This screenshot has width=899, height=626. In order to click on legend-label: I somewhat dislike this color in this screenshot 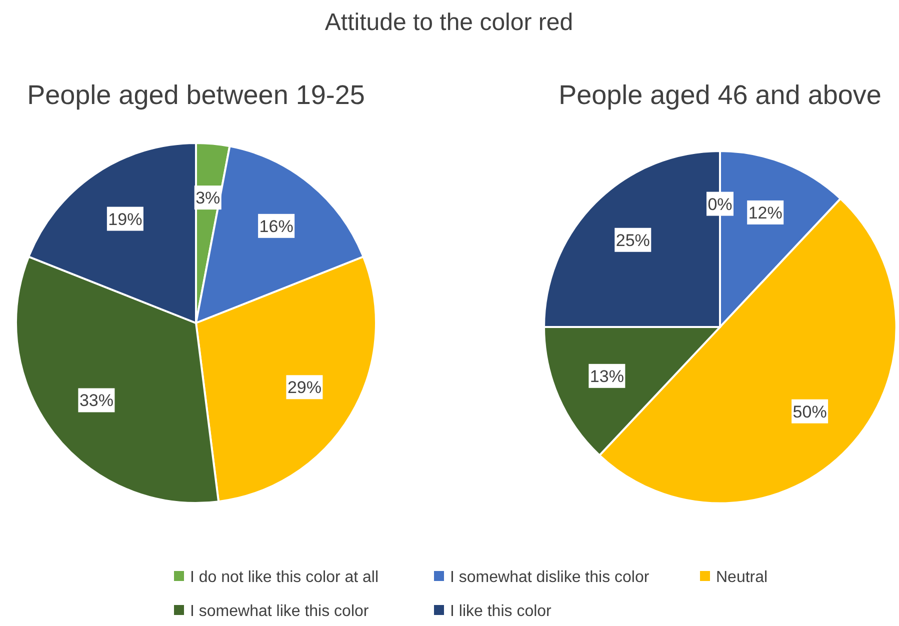, I will do `click(550, 577)`.